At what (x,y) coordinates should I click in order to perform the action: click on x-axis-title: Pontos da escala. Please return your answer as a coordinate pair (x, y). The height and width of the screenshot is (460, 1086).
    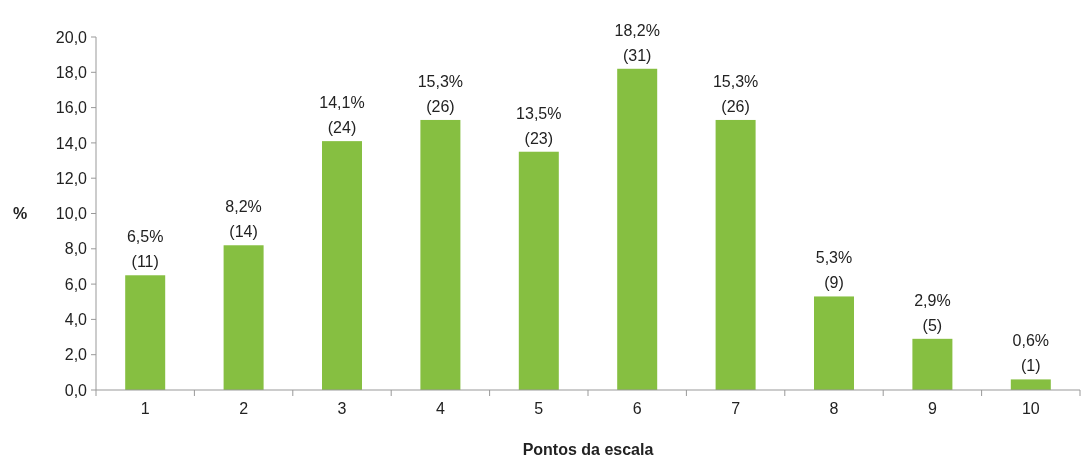
    Looking at the image, I should click on (588, 449).